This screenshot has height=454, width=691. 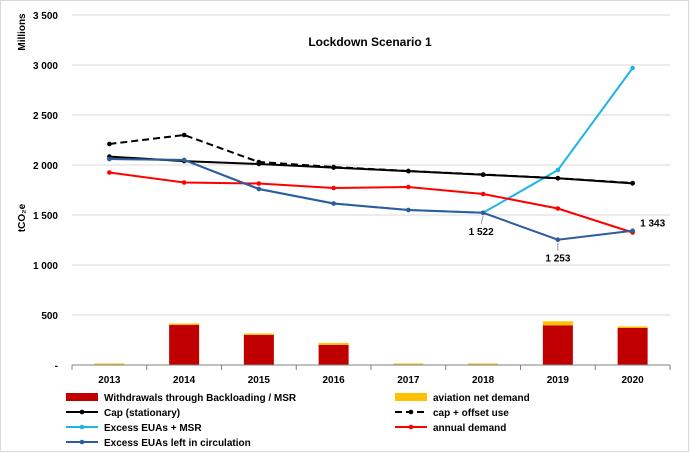 What do you see at coordinates (45, 166) in the screenshot?
I see `y-tick-label: 2 000` at bounding box center [45, 166].